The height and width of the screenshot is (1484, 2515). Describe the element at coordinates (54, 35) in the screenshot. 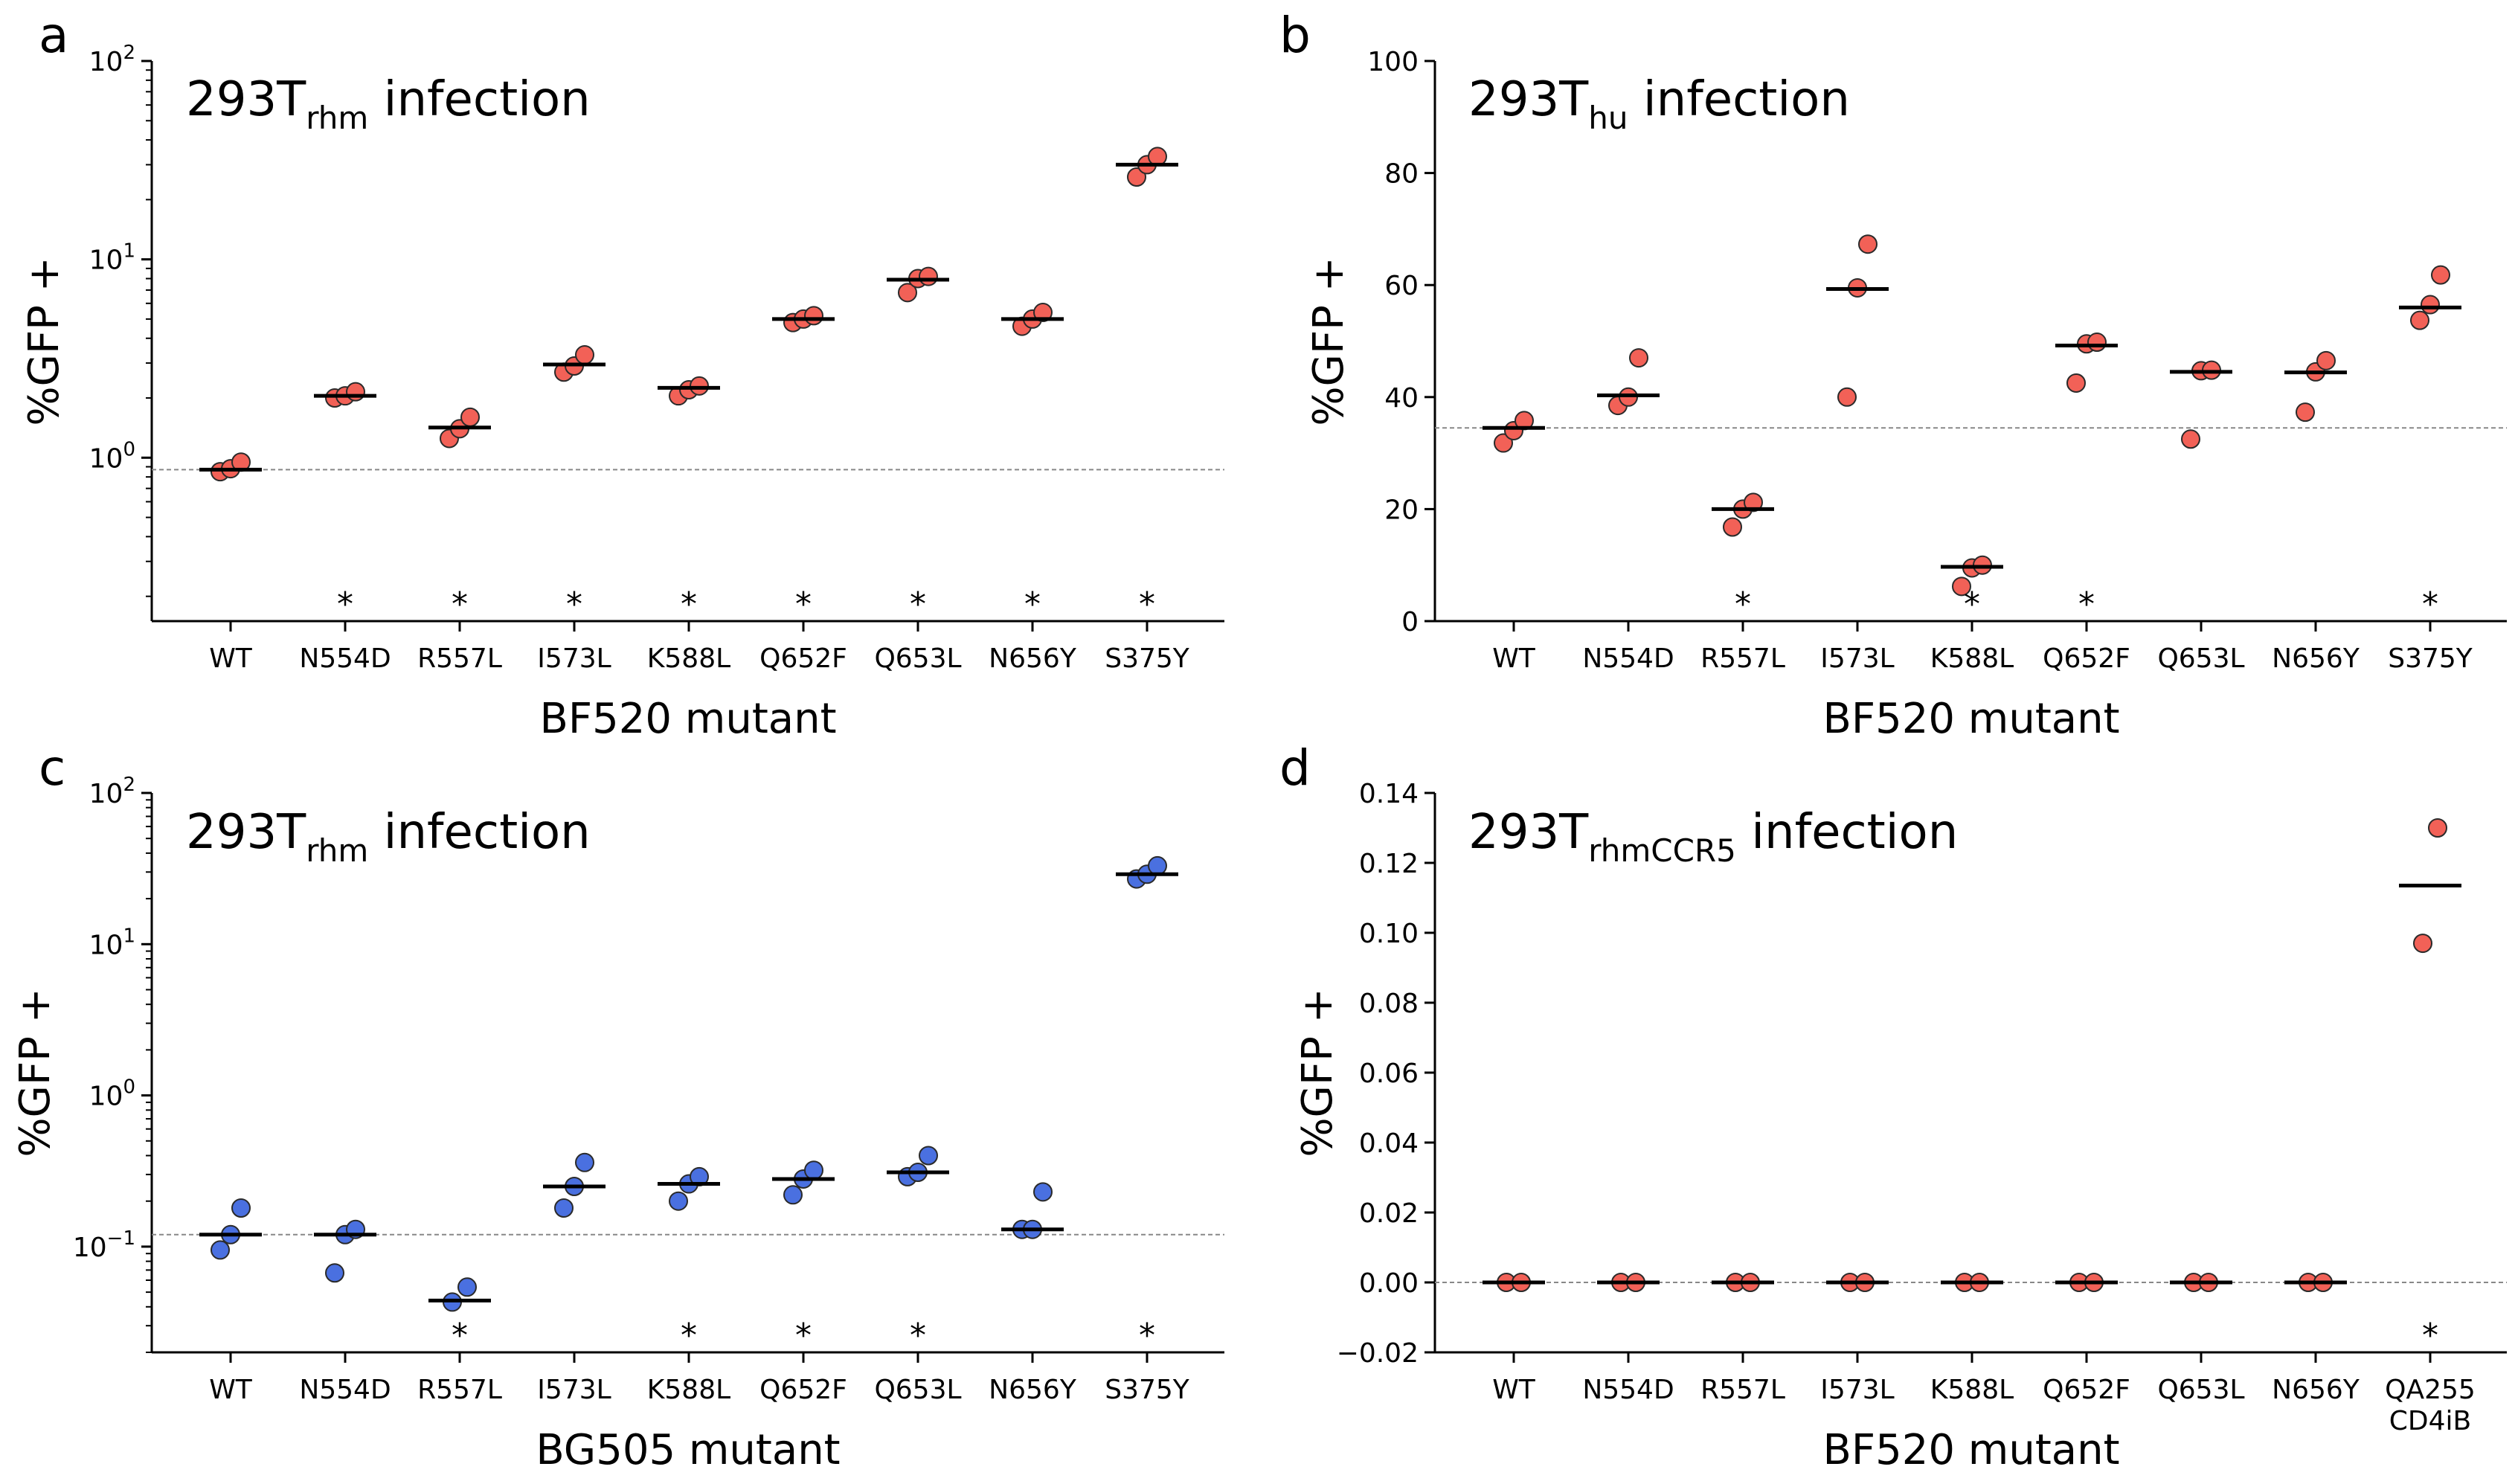

I see `panel-letter: a` at that location.